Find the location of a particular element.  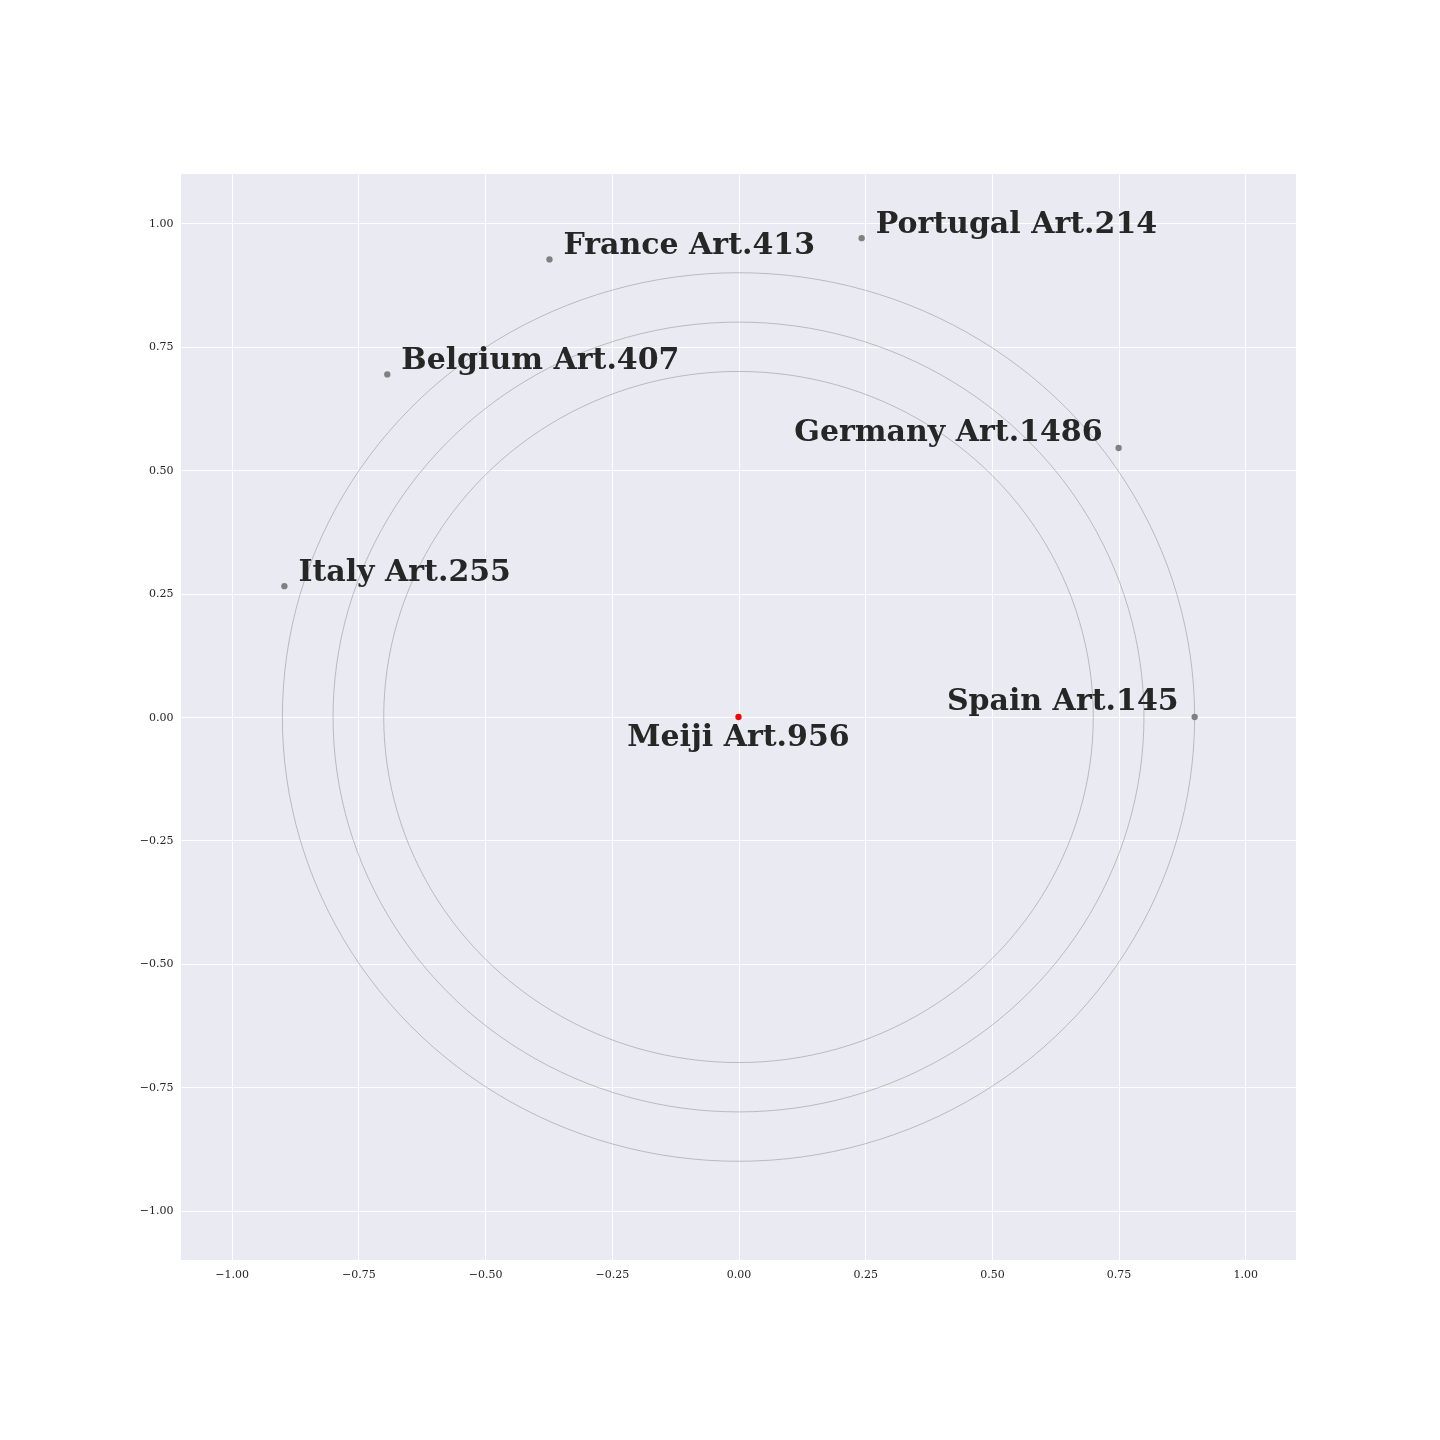

y-tick-label: −0.25 is located at coordinates (156, 840).